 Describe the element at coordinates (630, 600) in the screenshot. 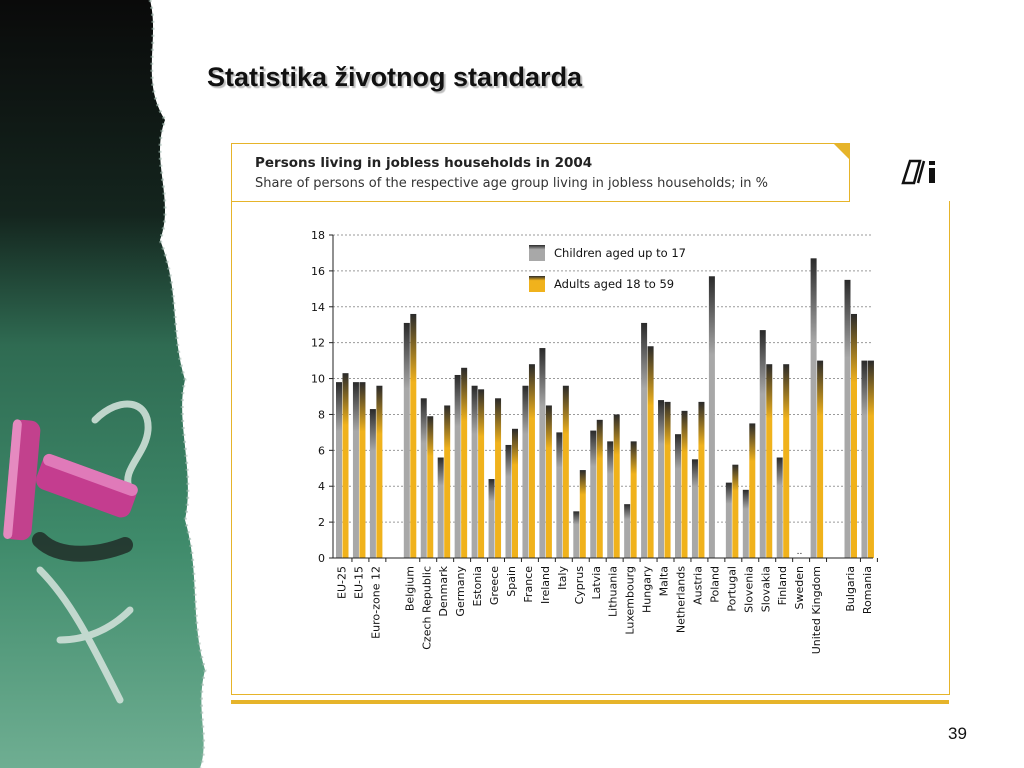

I see `x-tick-label: Luxembourg` at that location.